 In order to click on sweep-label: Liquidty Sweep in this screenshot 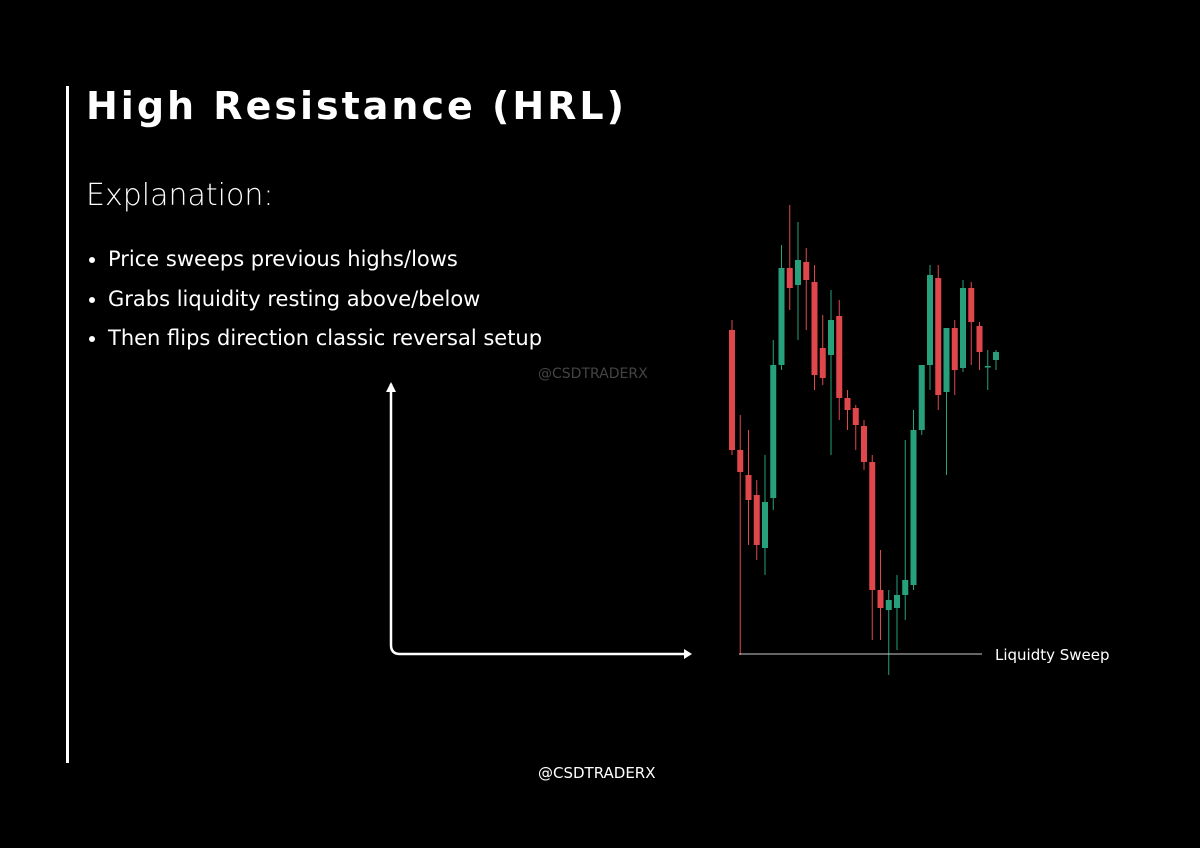, I will do `click(1052, 655)`.